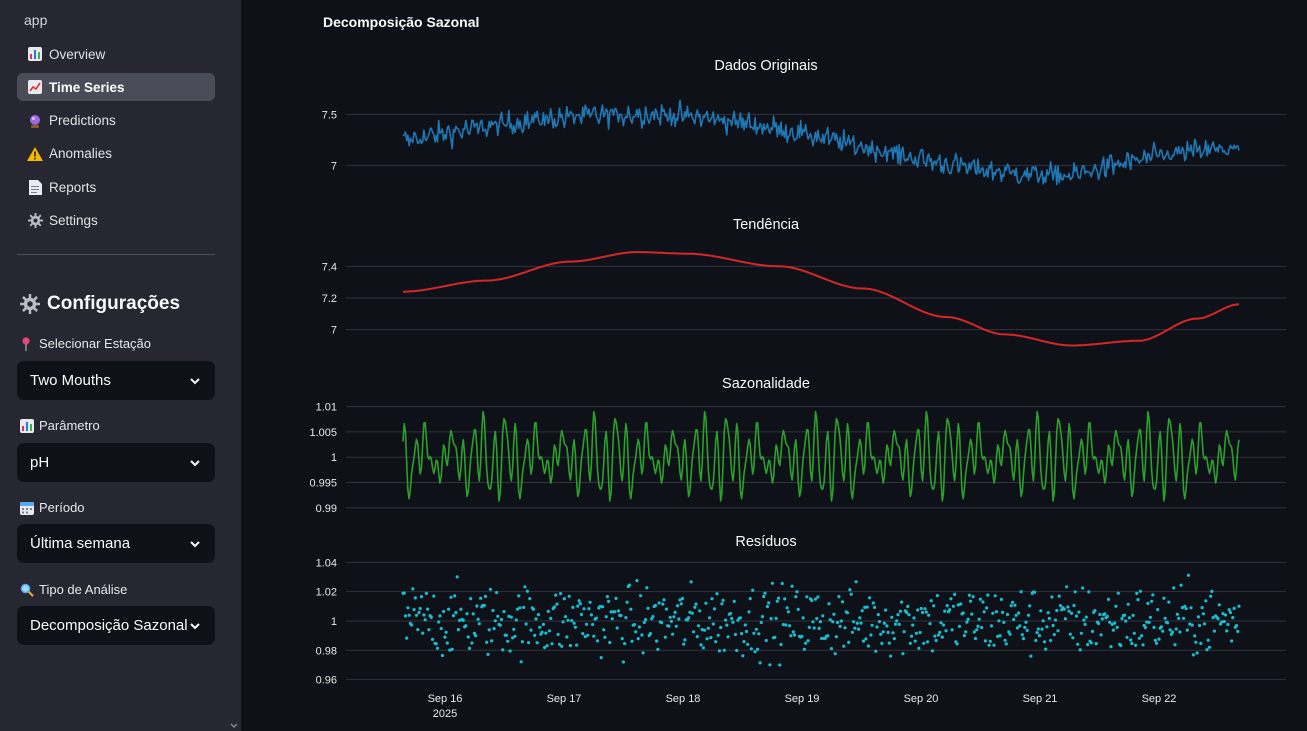 The height and width of the screenshot is (731, 1307). I want to click on nav-item-settings: Settings, so click(116, 220).